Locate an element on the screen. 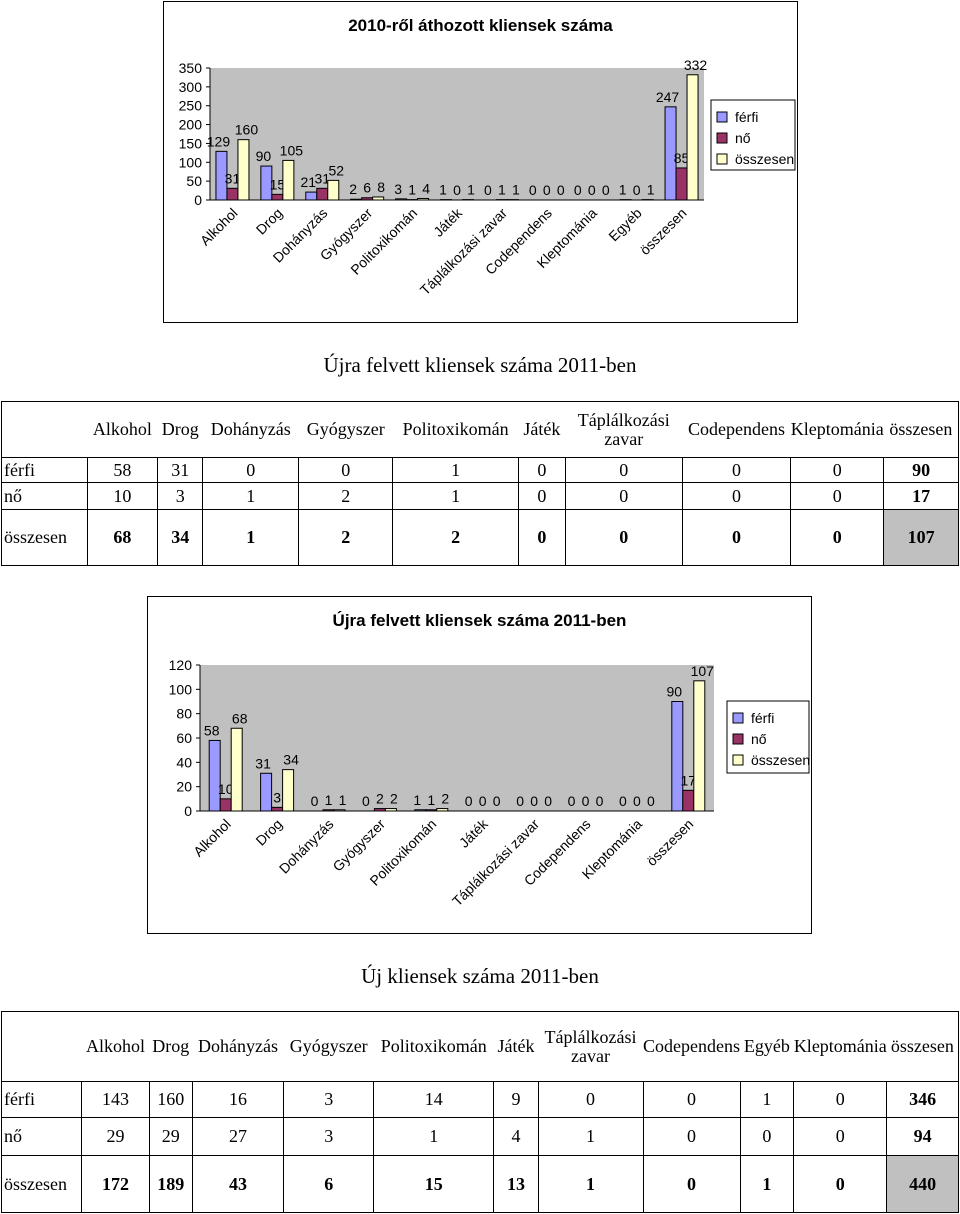 The image size is (960, 1214). data-label: 52 is located at coordinates (336, 170).